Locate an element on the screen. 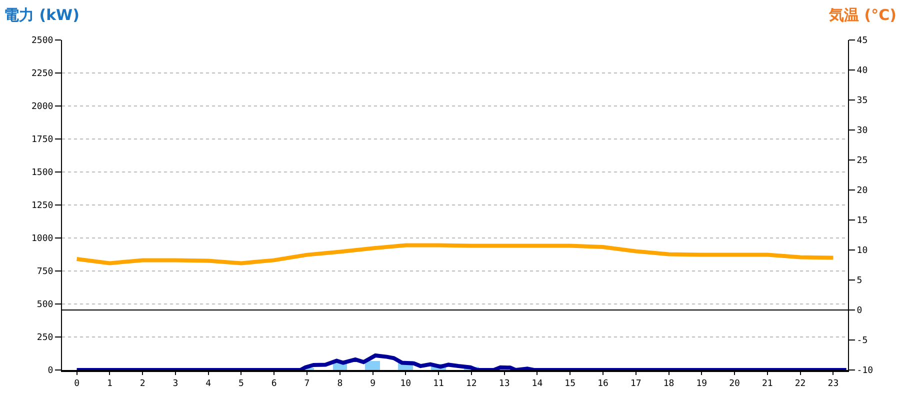  y2-tick-label: 30 is located at coordinates (862, 131).